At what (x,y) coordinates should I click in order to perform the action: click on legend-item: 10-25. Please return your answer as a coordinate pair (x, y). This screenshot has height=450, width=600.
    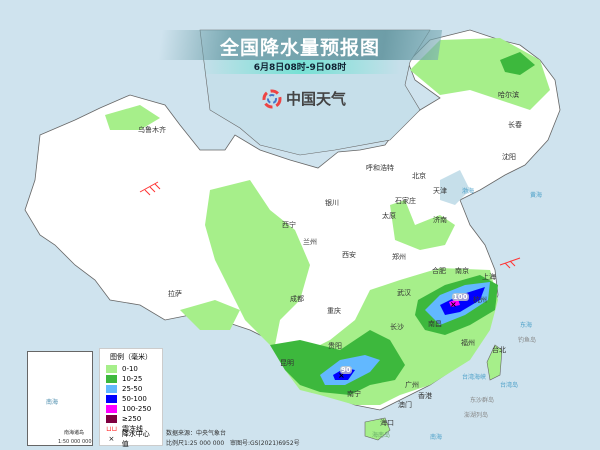
    Looking at the image, I should click on (131, 379).